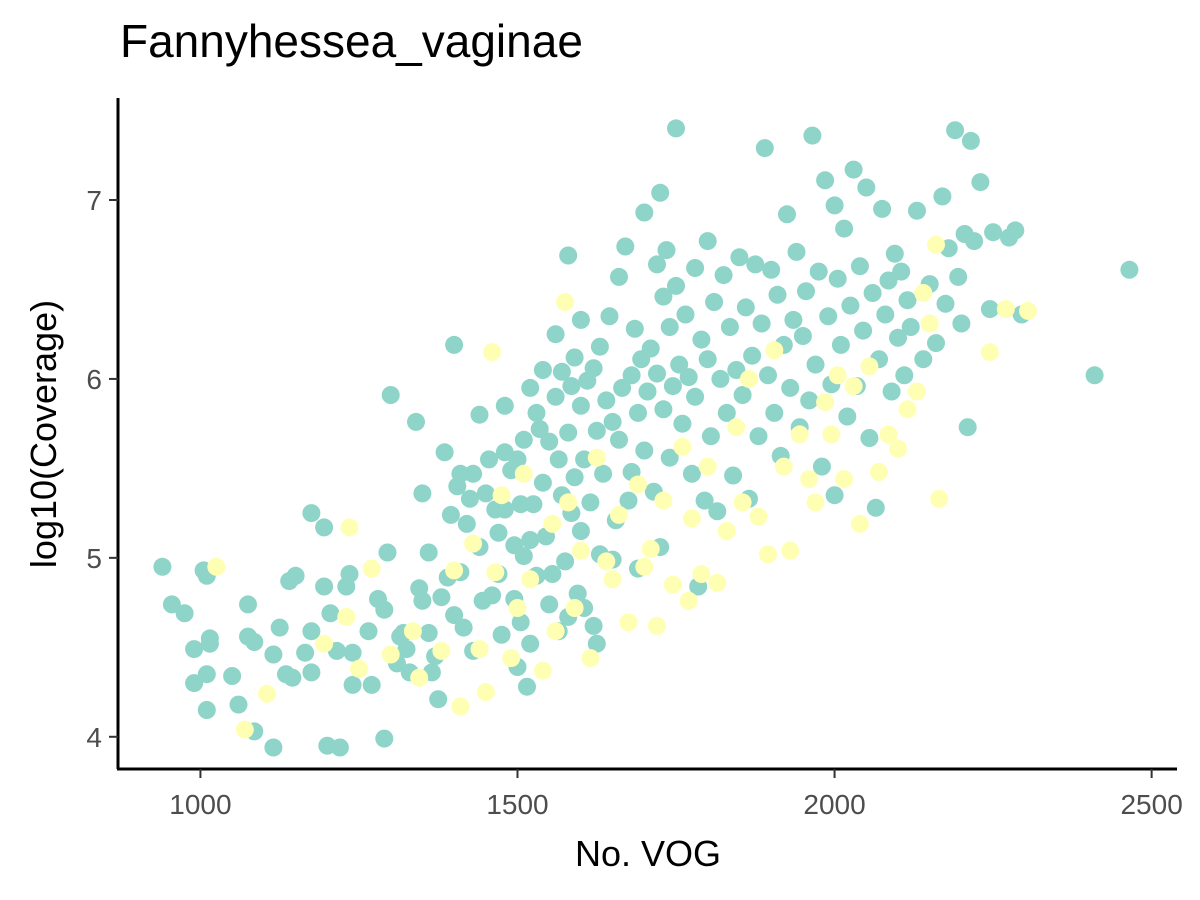 The image size is (1200, 900). Describe the element at coordinates (43, 434) in the screenshot. I see `y-axis-title: log10(Coverage)` at that location.